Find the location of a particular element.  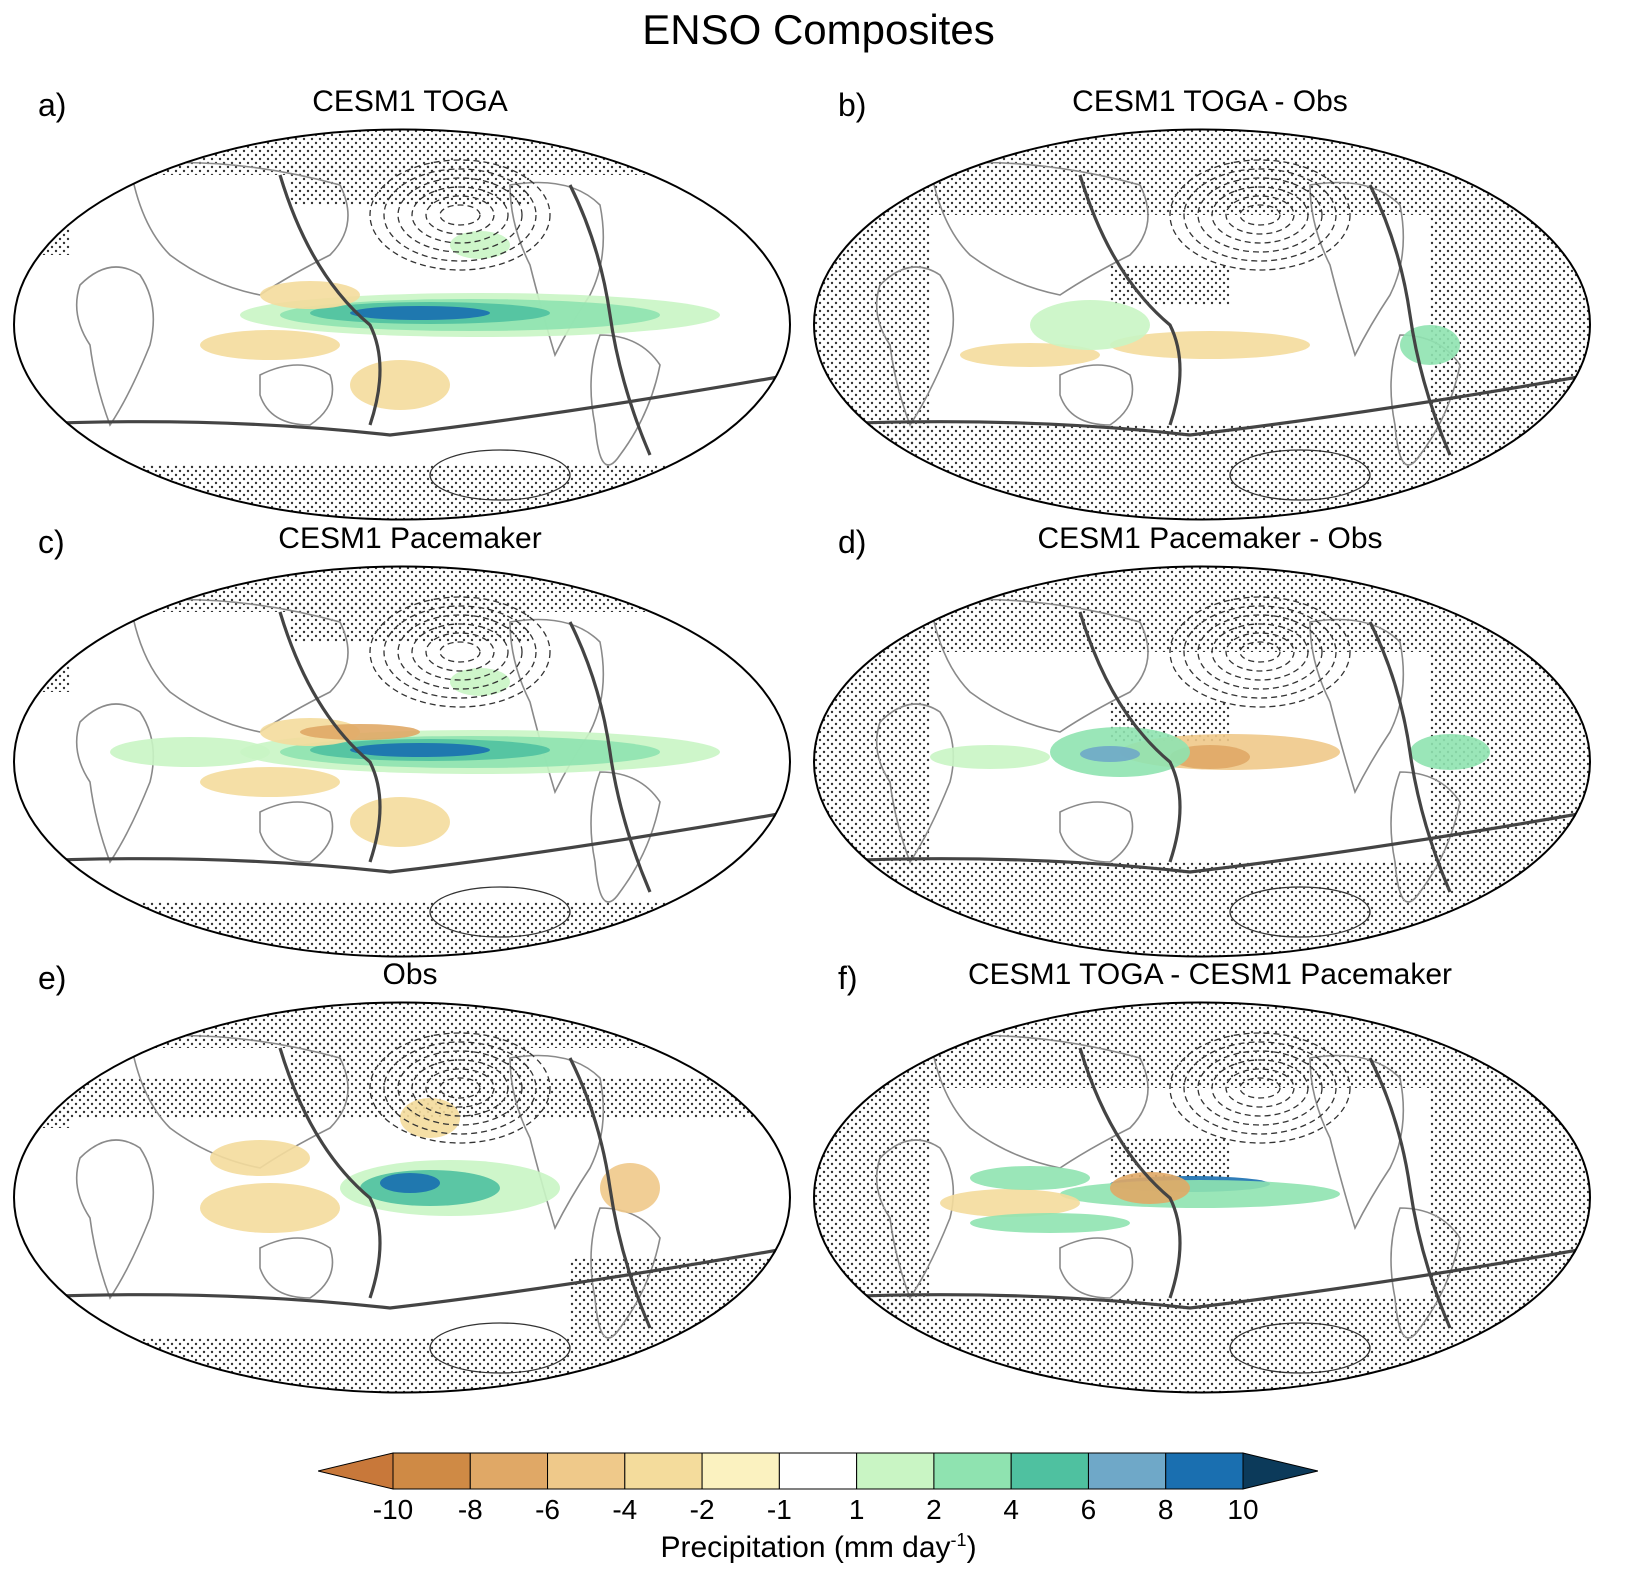

panel-title: CESM1 TOGA - CESM1 Pacemaker is located at coordinates (1210, 974).